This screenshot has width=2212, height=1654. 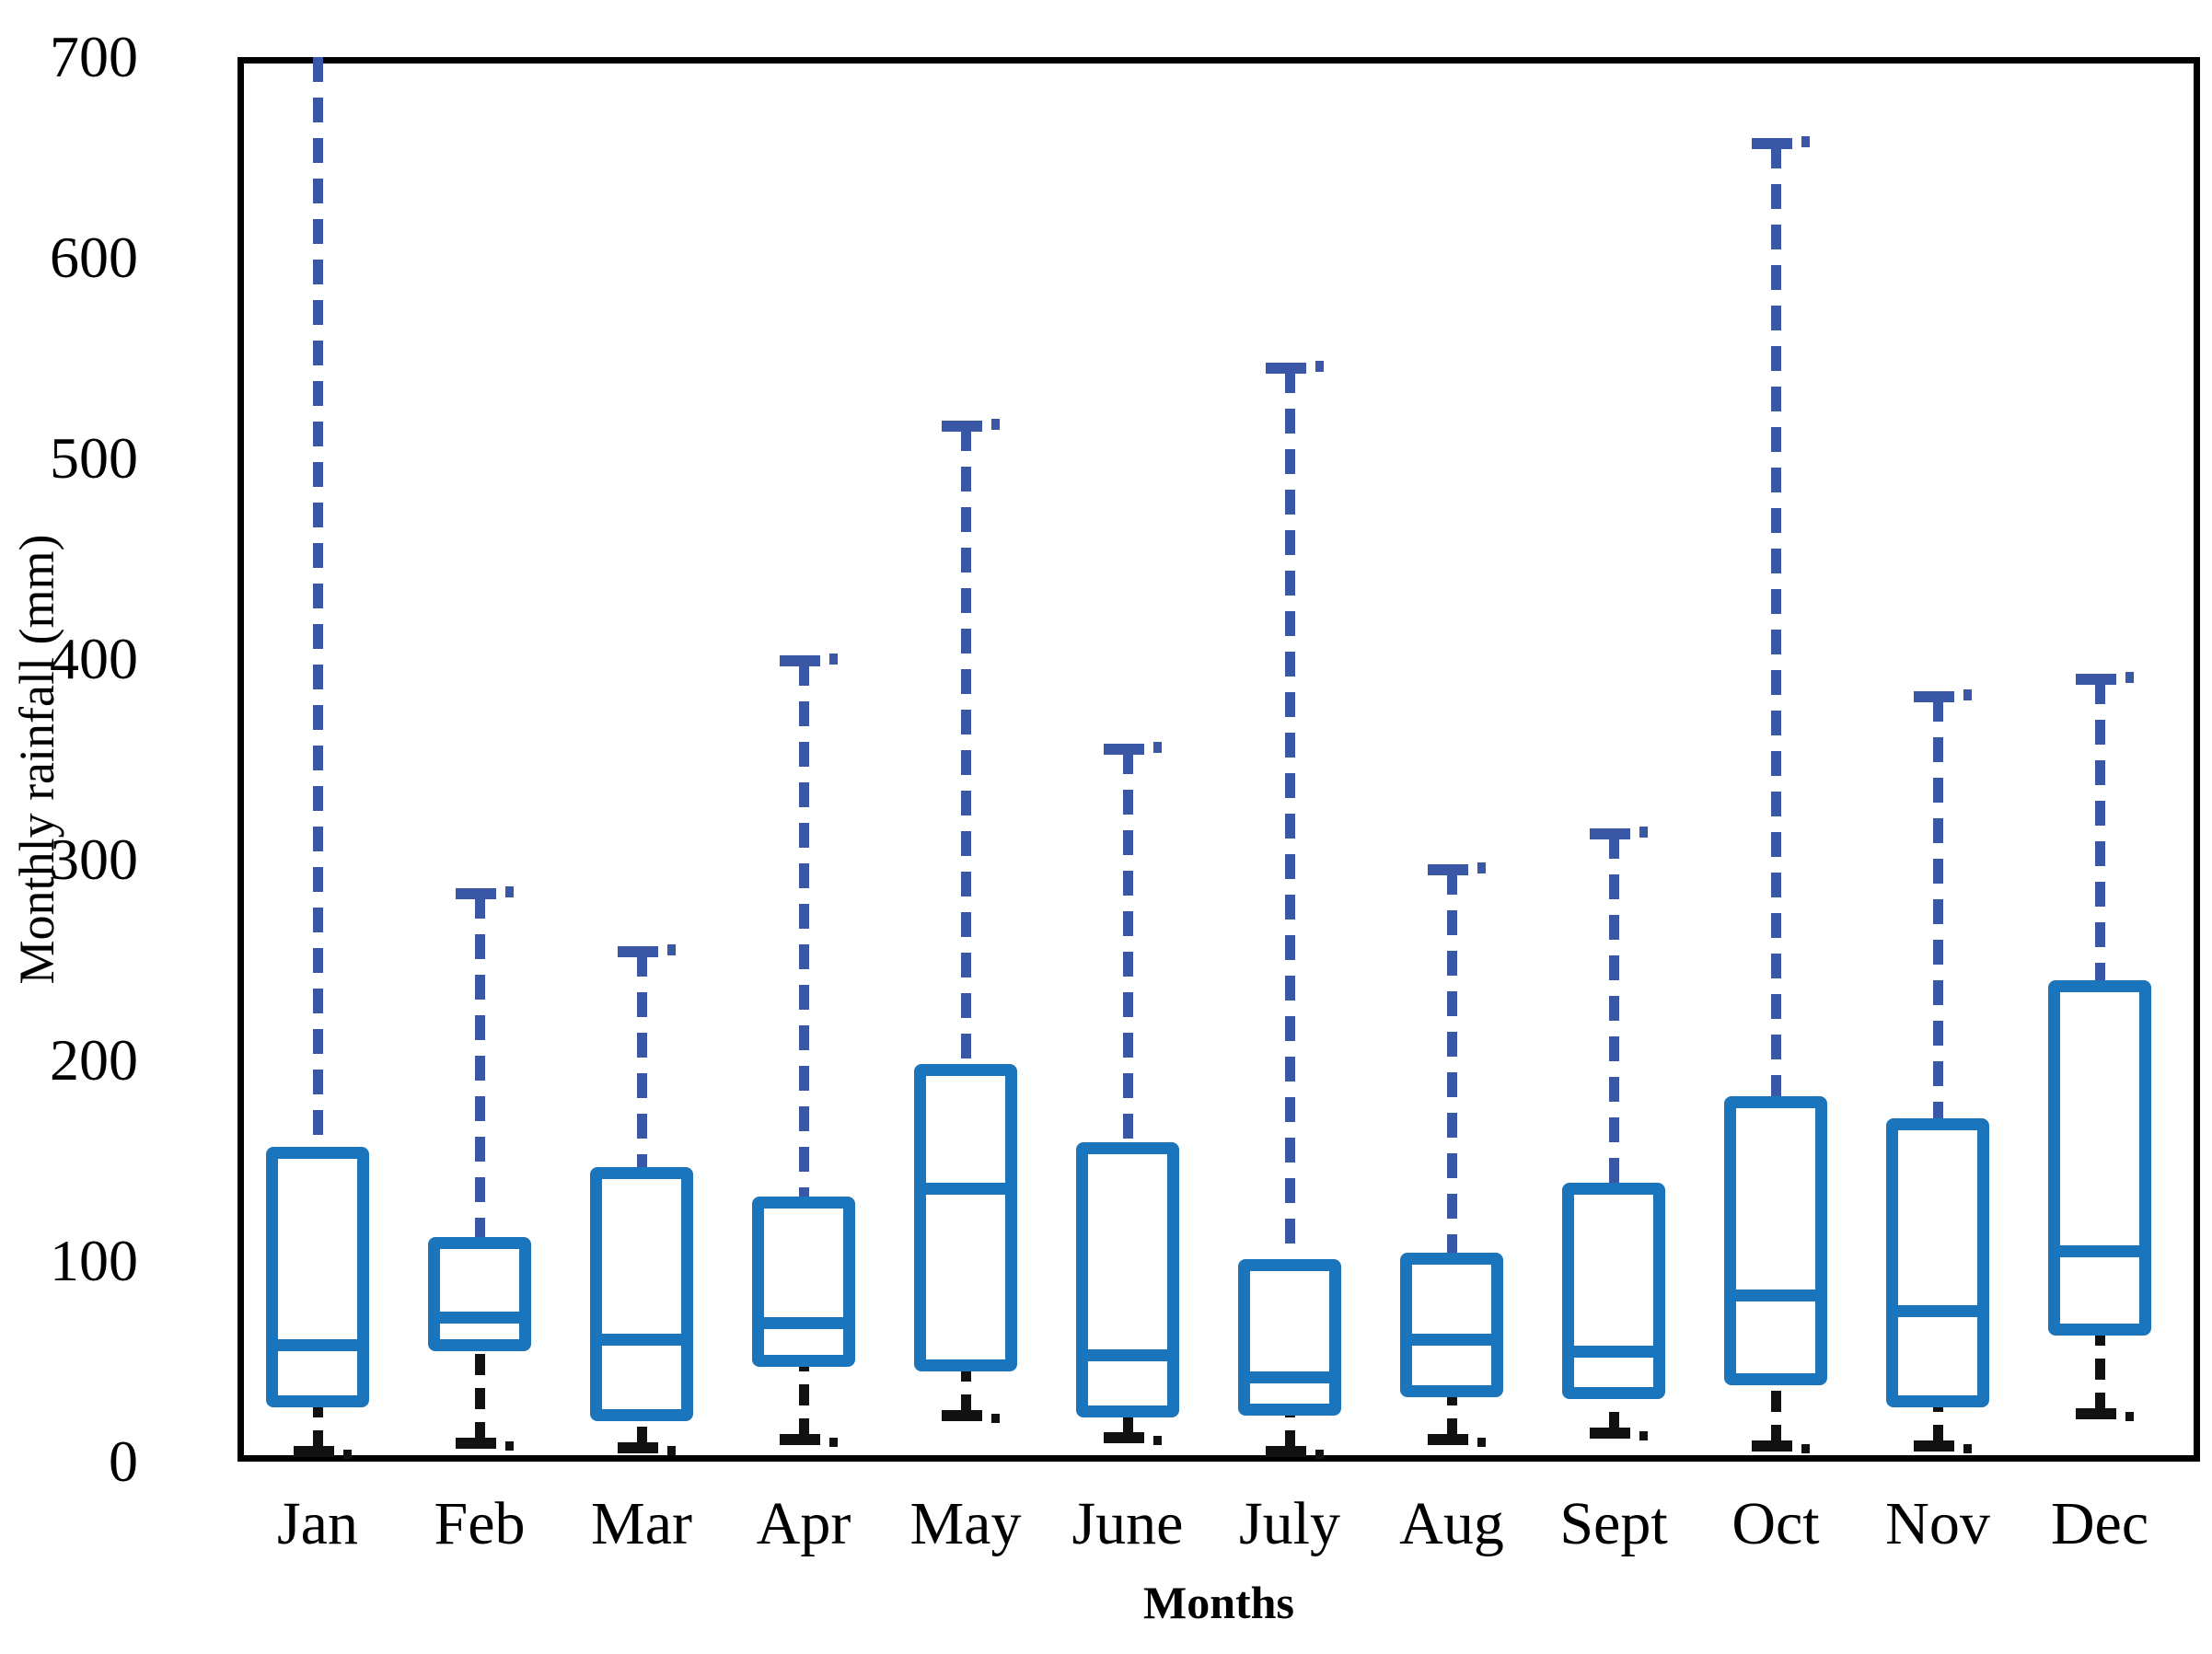 I want to click on lower-whisker-july, so click(x=1289, y=1430).